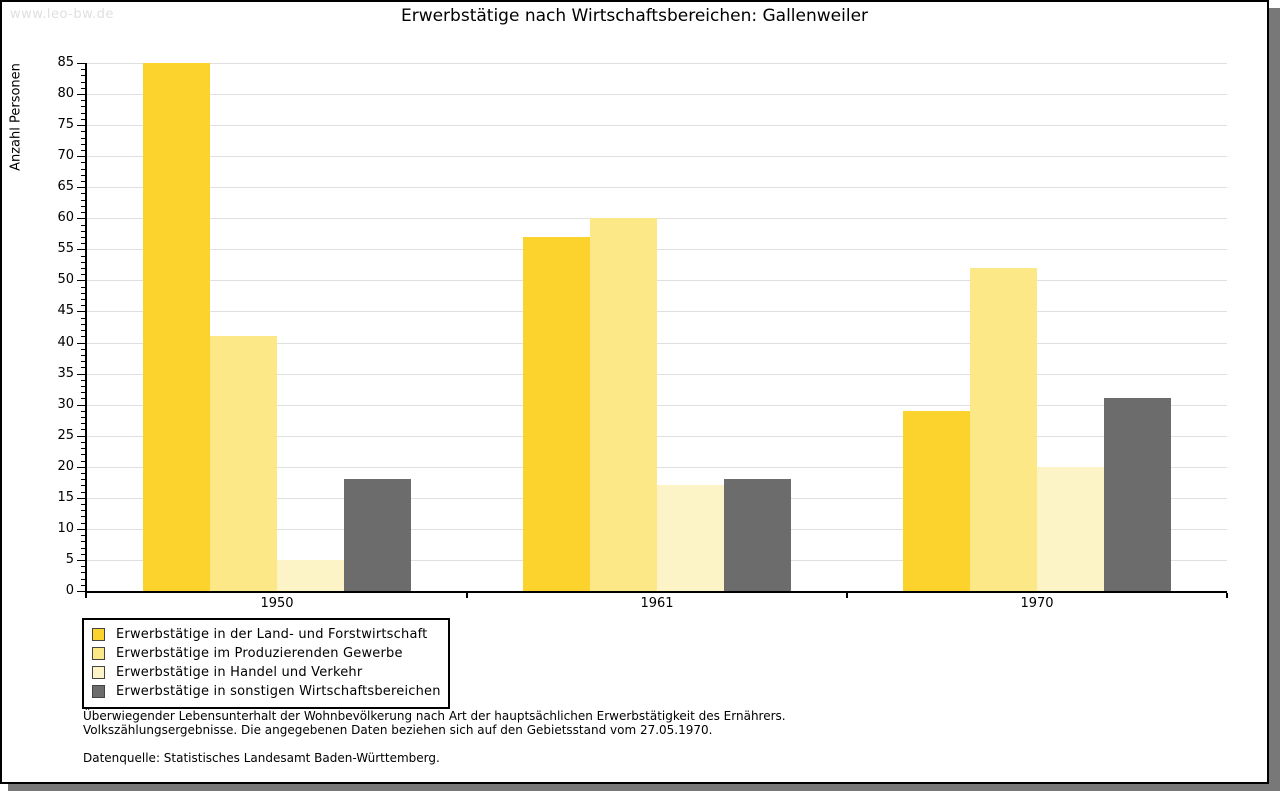 This screenshot has width=1280, height=791. What do you see at coordinates (65, 62) in the screenshot?
I see `y-tick-label: 85` at bounding box center [65, 62].